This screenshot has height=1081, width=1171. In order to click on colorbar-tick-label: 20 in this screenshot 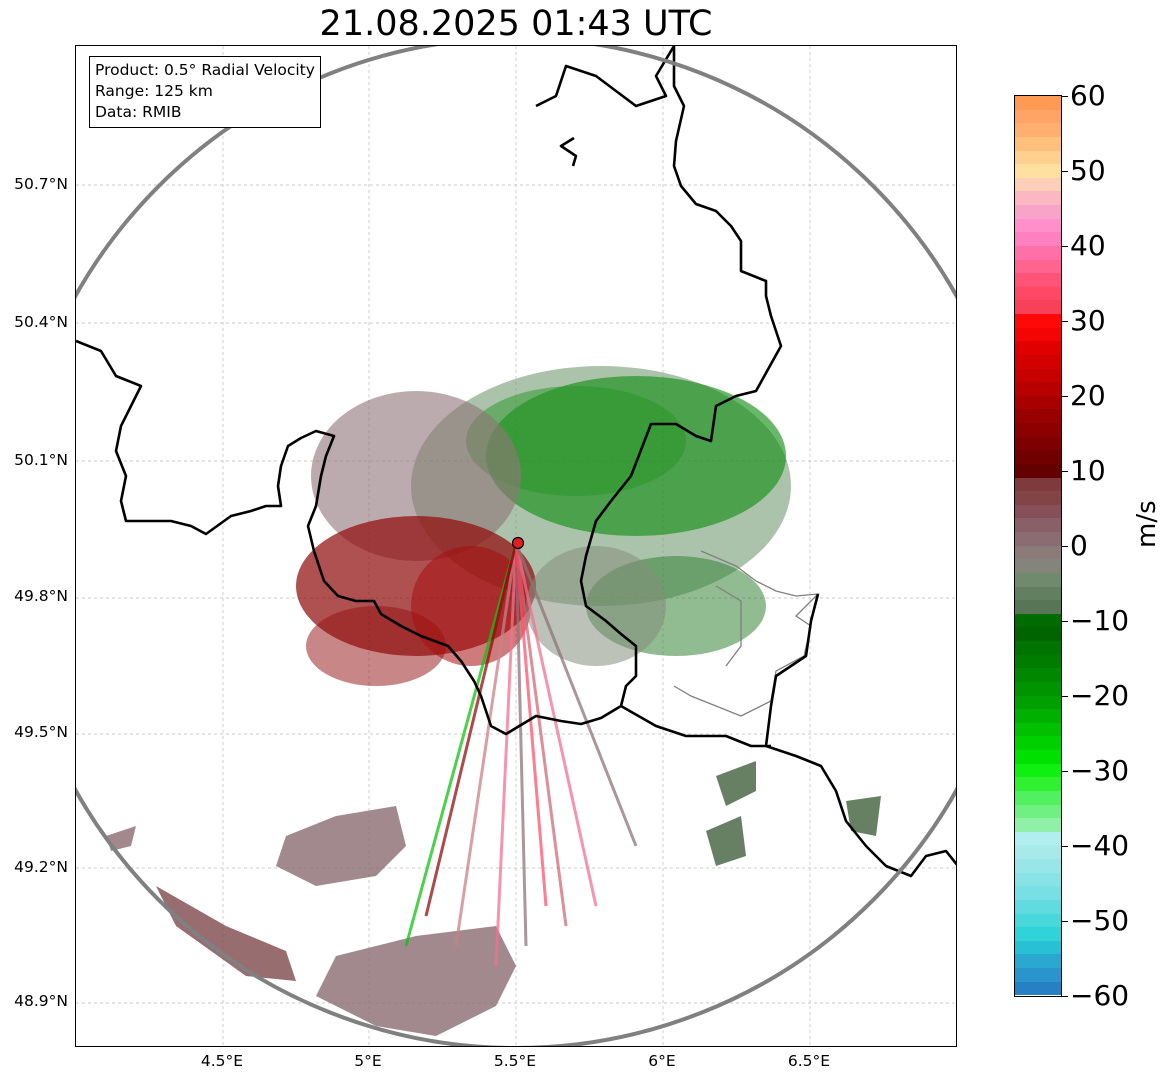, I will do `click(1088, 395)`.